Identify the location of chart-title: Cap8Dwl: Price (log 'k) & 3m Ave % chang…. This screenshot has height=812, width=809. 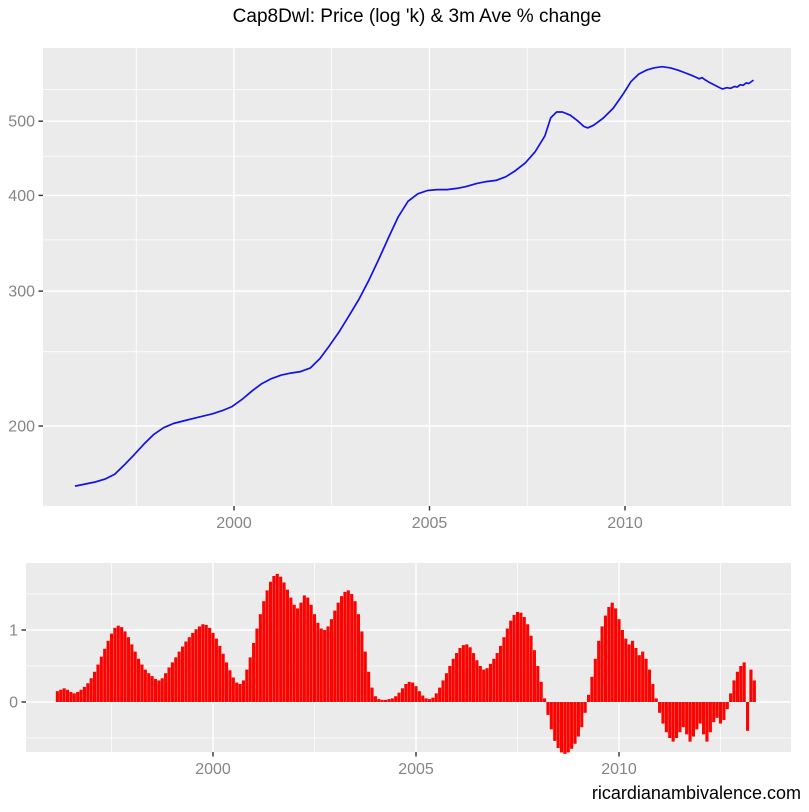
(417, 16).